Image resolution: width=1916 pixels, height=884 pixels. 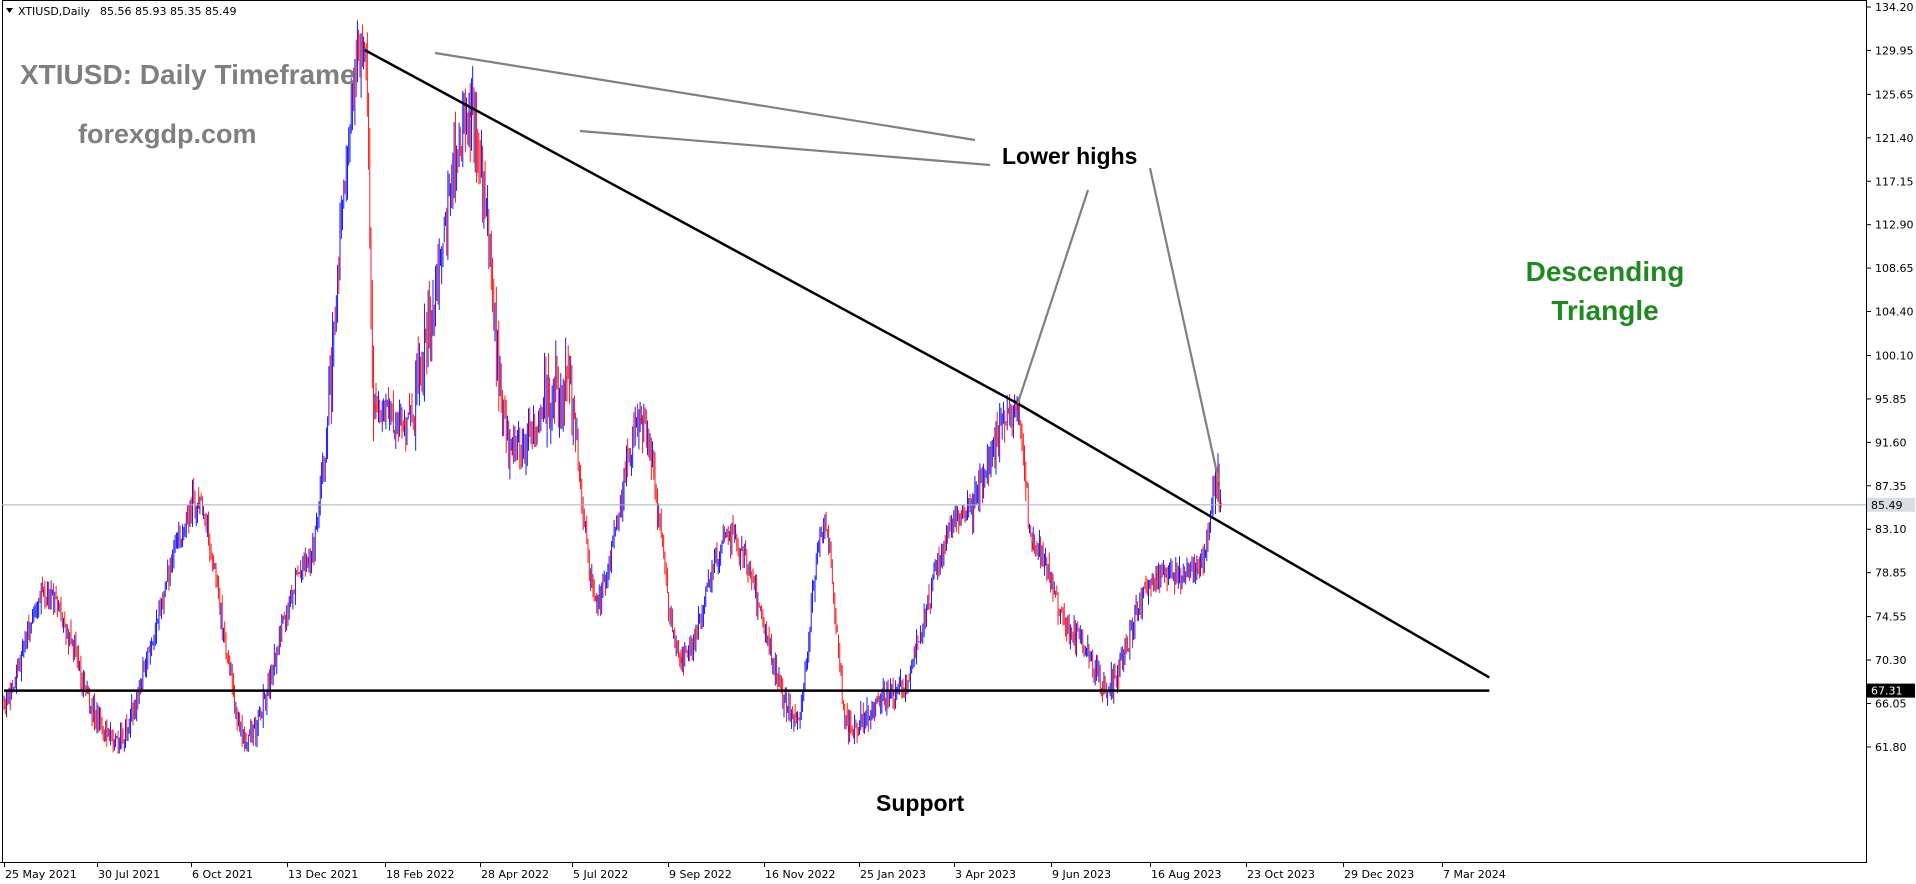 What do you see at coordinates (1891, 529) in the screenshot?
I see `price-tick-label: 83.10` at bounding box center [1891, 529].